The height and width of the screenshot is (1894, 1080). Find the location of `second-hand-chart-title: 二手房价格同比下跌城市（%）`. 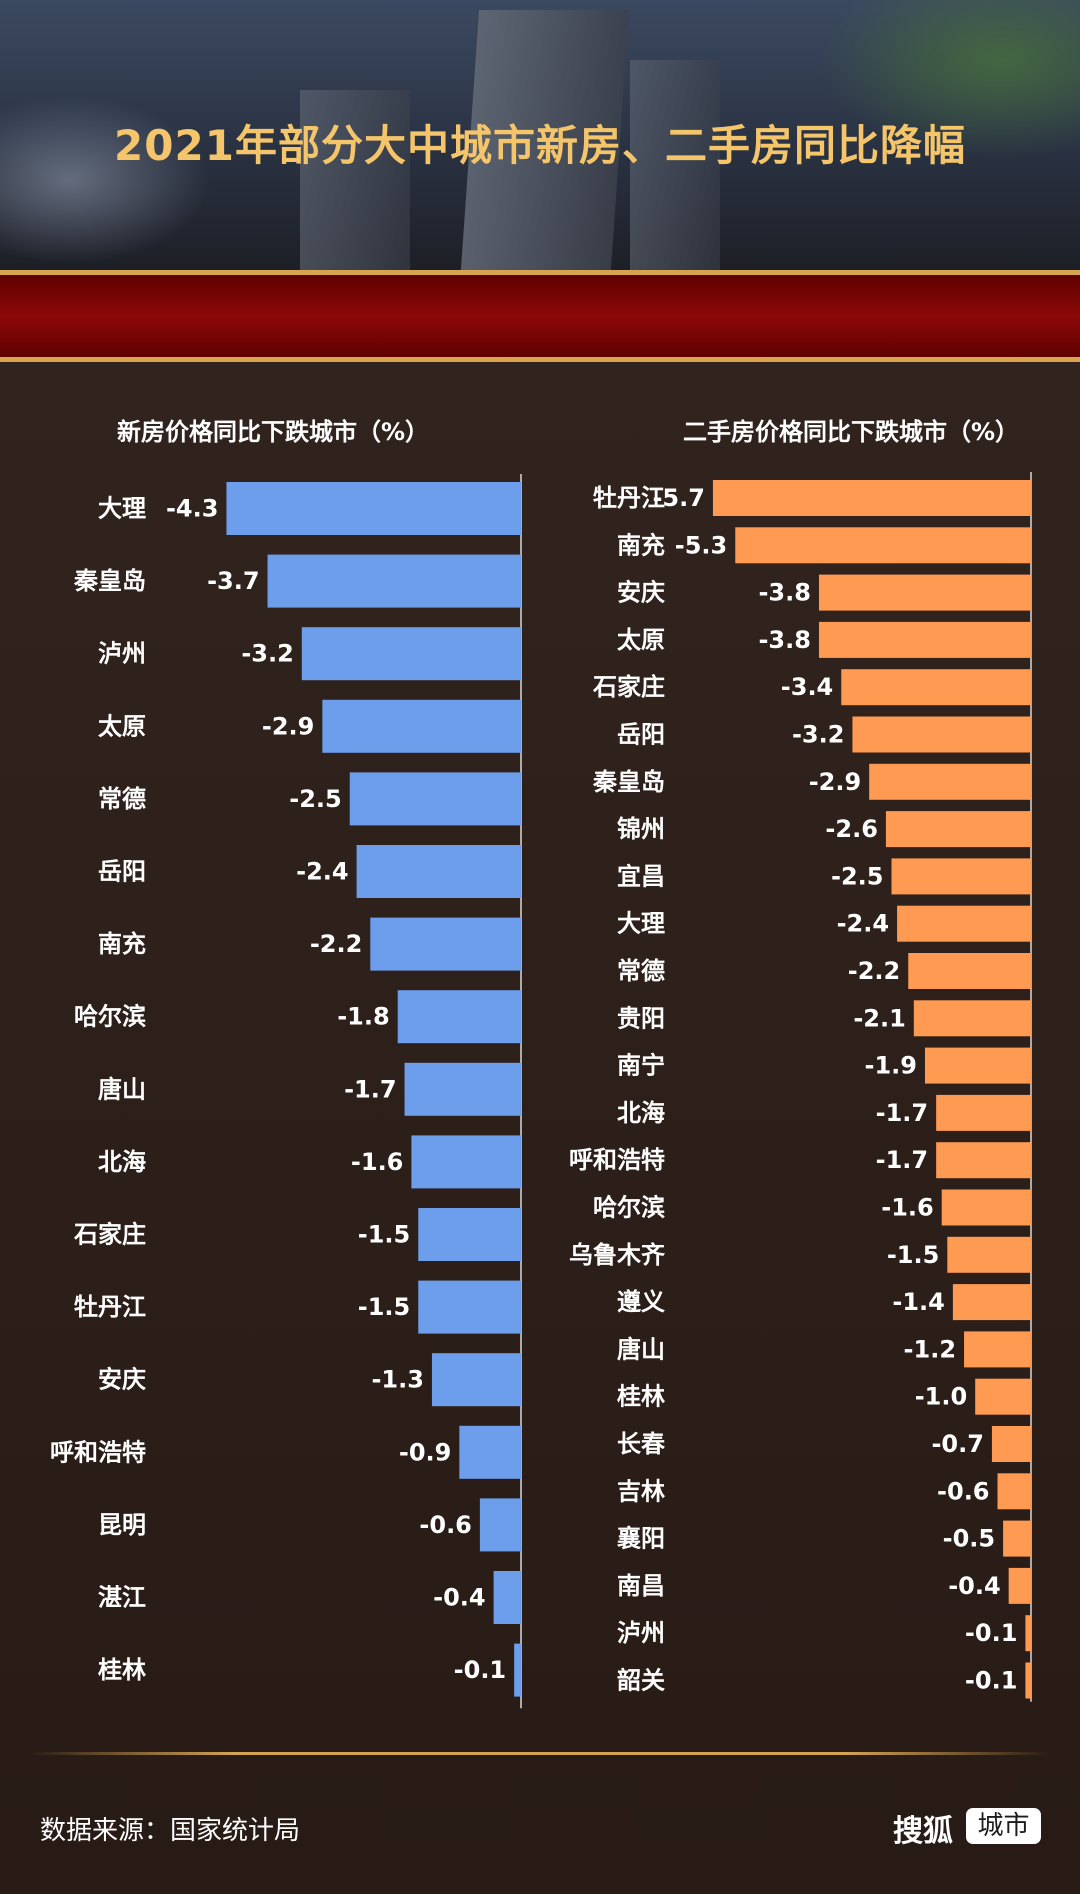

second-hand-chart-title: 二手房价格同比下跌城市（%） is located at coordinates (851, 432).